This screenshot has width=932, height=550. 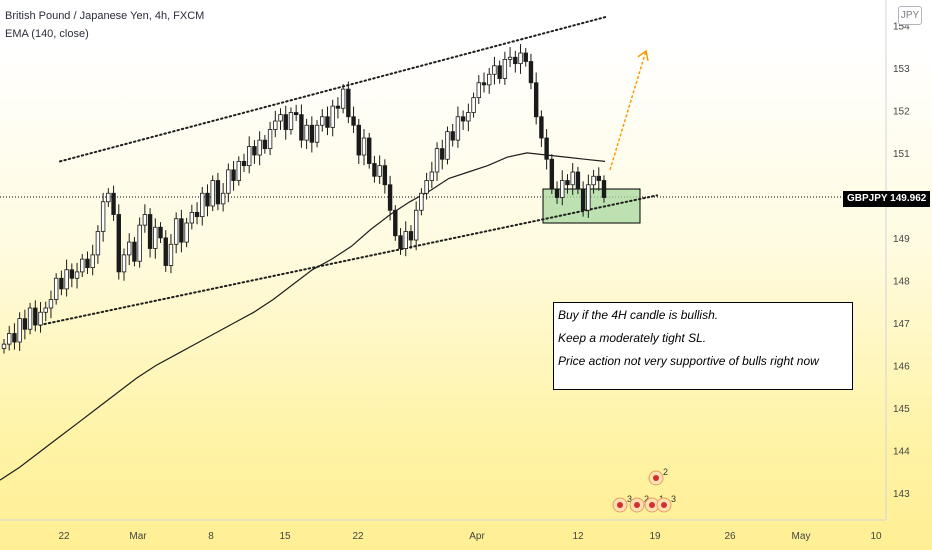 What do you see at coordinates (887, 199) in the screenshot?
I see `last-price-tag: GBPJPY 149.962` at bounding box center [887, 199].